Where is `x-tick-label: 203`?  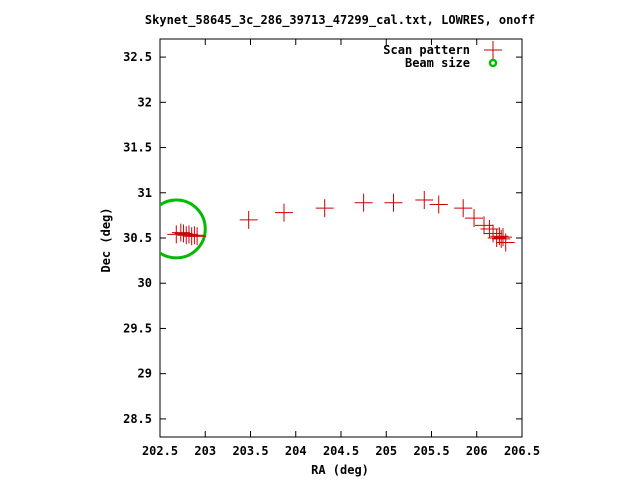
x-tick-label: 203 is located at coordinates (205, 451).